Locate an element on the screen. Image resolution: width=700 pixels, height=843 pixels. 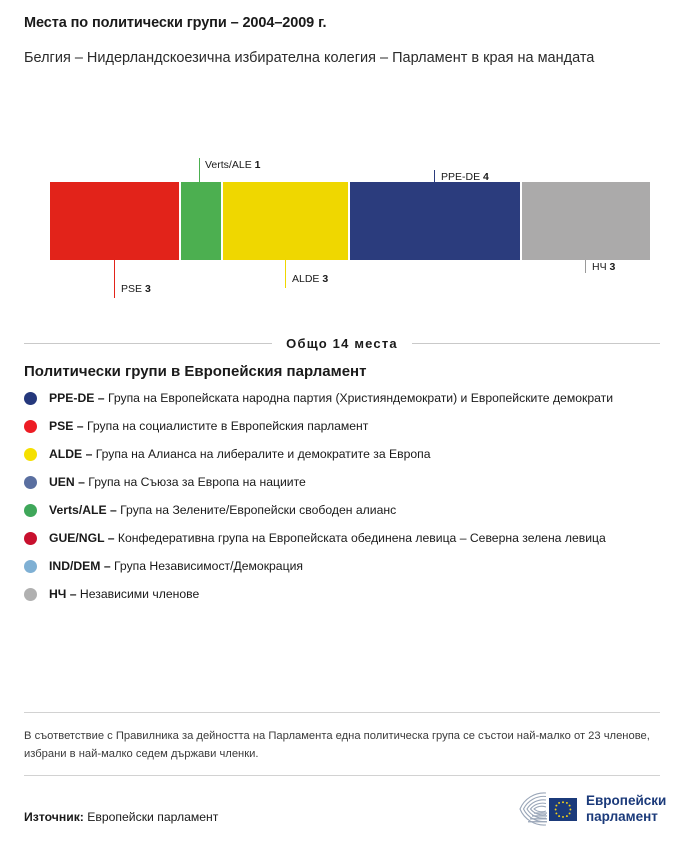
logo-line-2: парламент is located at coordinates (622, 816).